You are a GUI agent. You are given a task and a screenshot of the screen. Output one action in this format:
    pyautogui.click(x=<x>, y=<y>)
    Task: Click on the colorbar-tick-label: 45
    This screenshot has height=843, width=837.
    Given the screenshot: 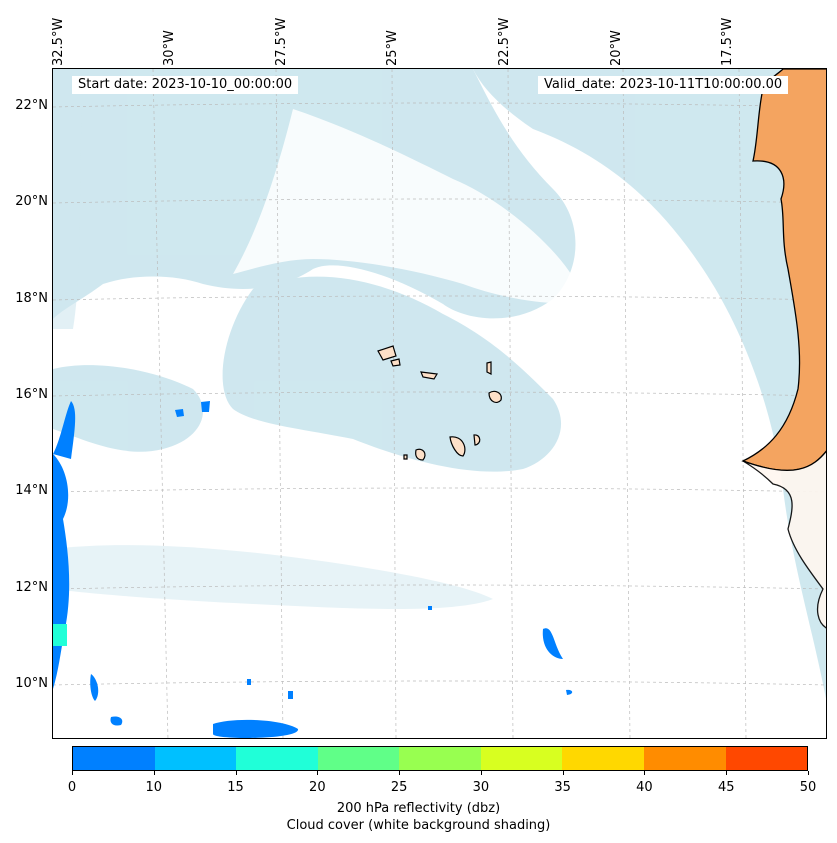 What is the action you would take?
    pyautogui.click(x=726, y=787)
    